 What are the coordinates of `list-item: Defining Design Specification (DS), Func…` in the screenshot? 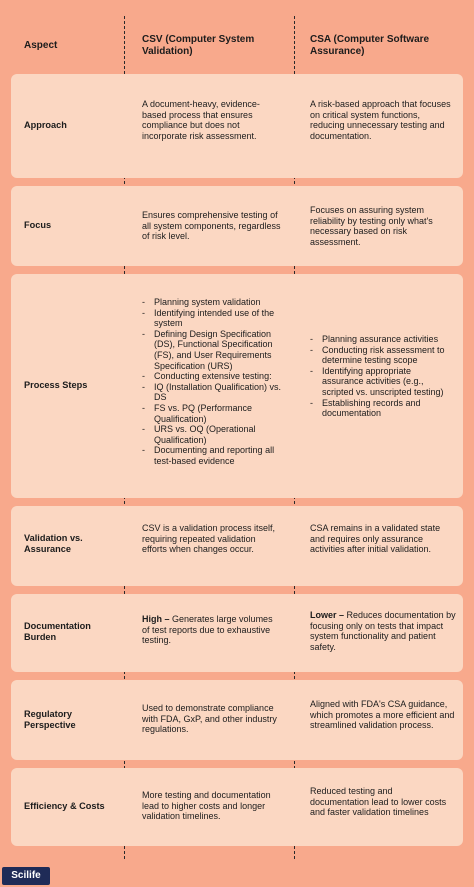 It's located at (213, 350).